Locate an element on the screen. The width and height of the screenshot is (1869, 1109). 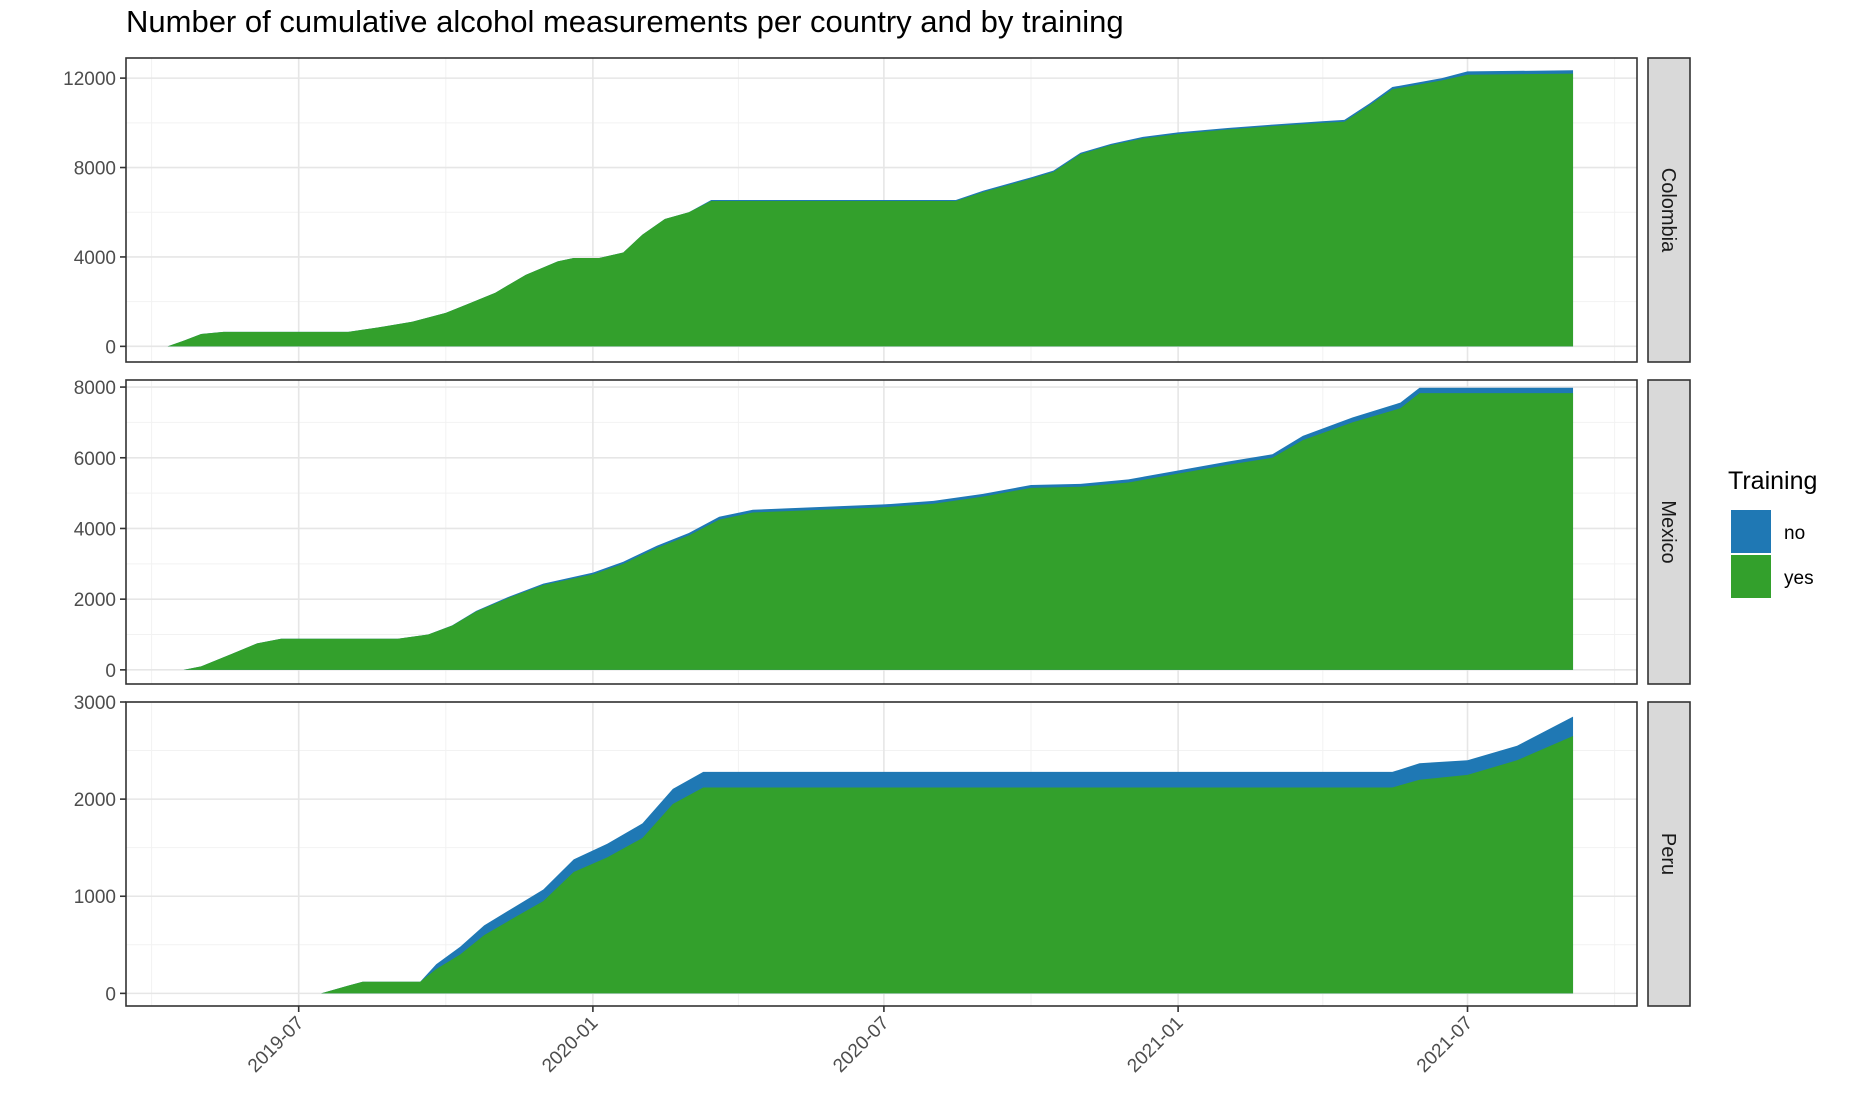
legend-key-yes is located at coordinates (1751, 576).